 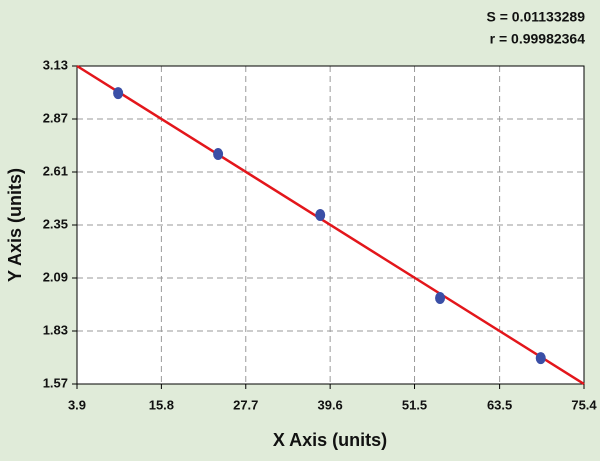 I want to click on x-tick-label: 27.7, so click(x=245, y=404).